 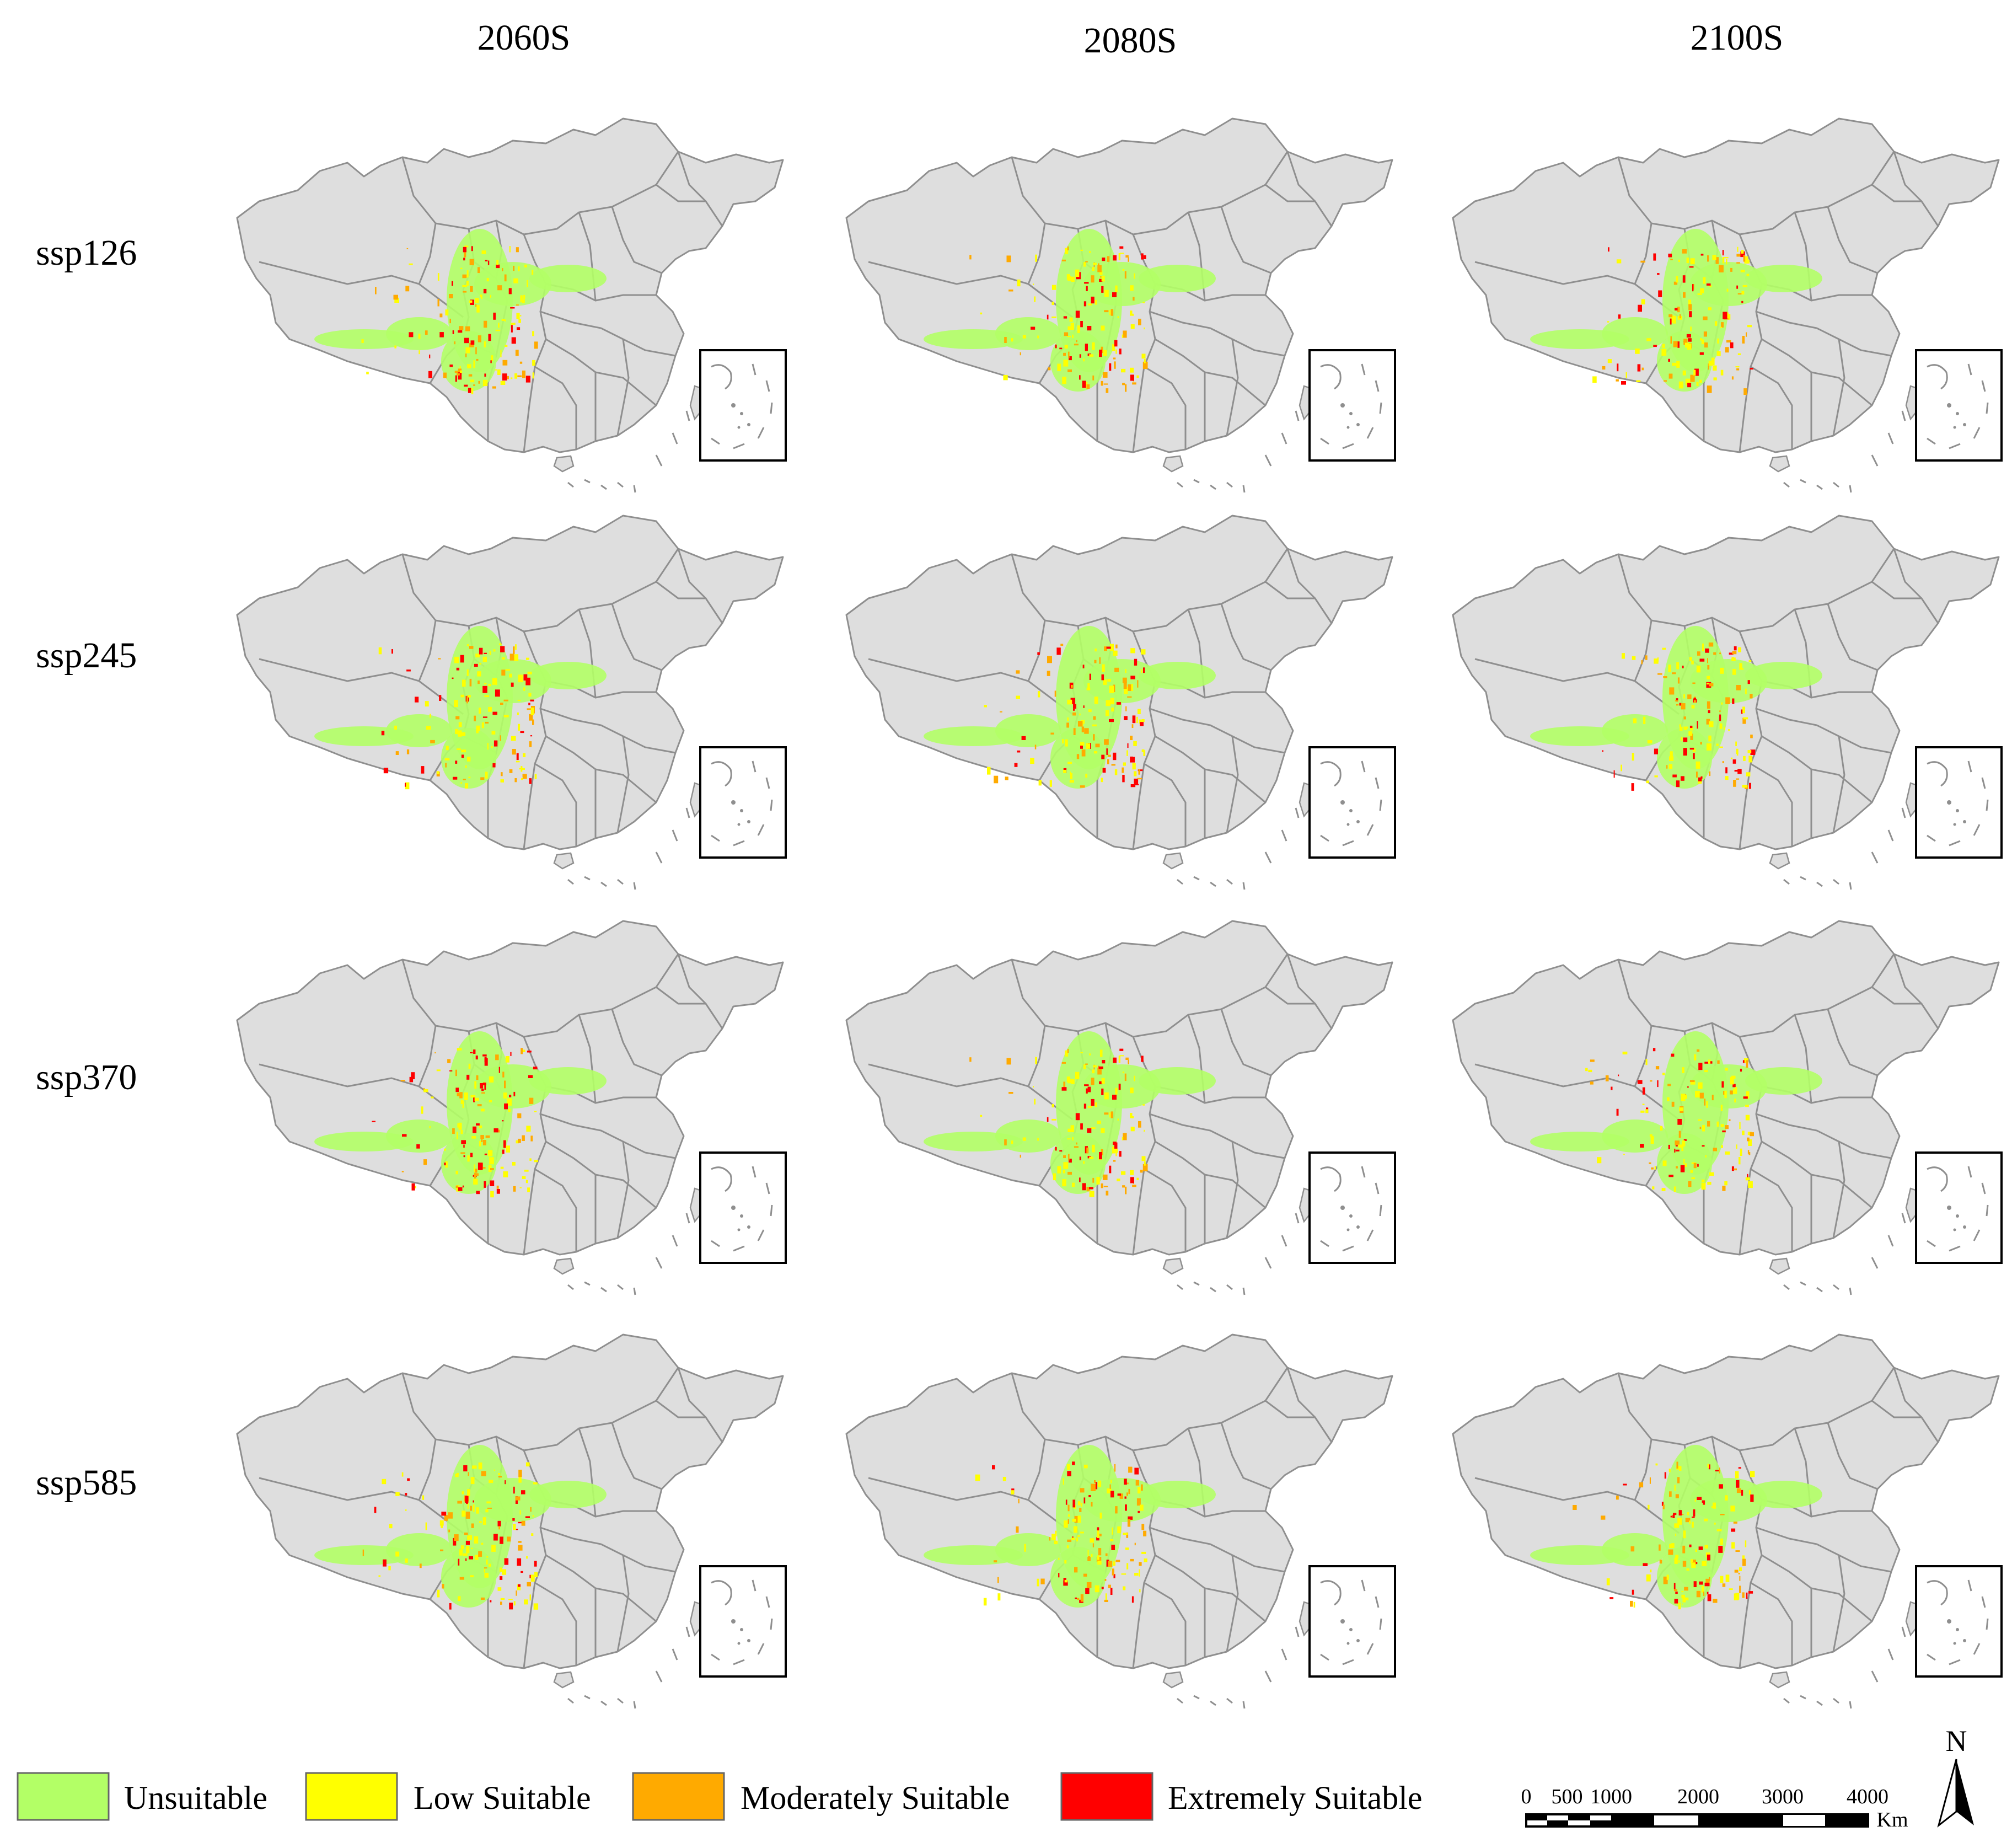 I want to click on legend-label-extremely-suitable: Extremely Suitable, so click(x=1295, y=1798).